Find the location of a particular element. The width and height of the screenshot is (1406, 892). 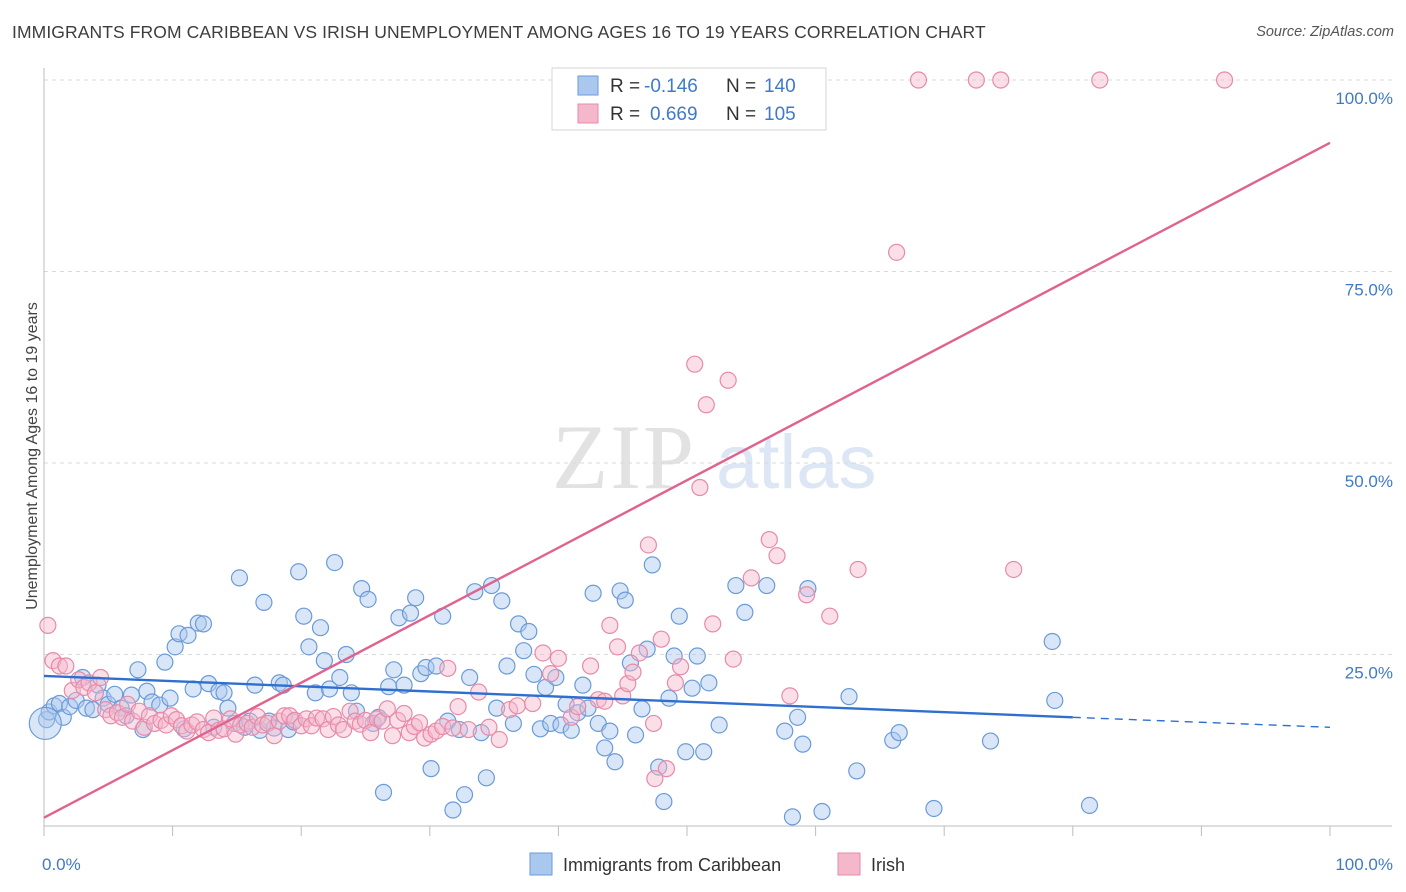

stats-n-label-2: N = is located at coordinates (741, 114).